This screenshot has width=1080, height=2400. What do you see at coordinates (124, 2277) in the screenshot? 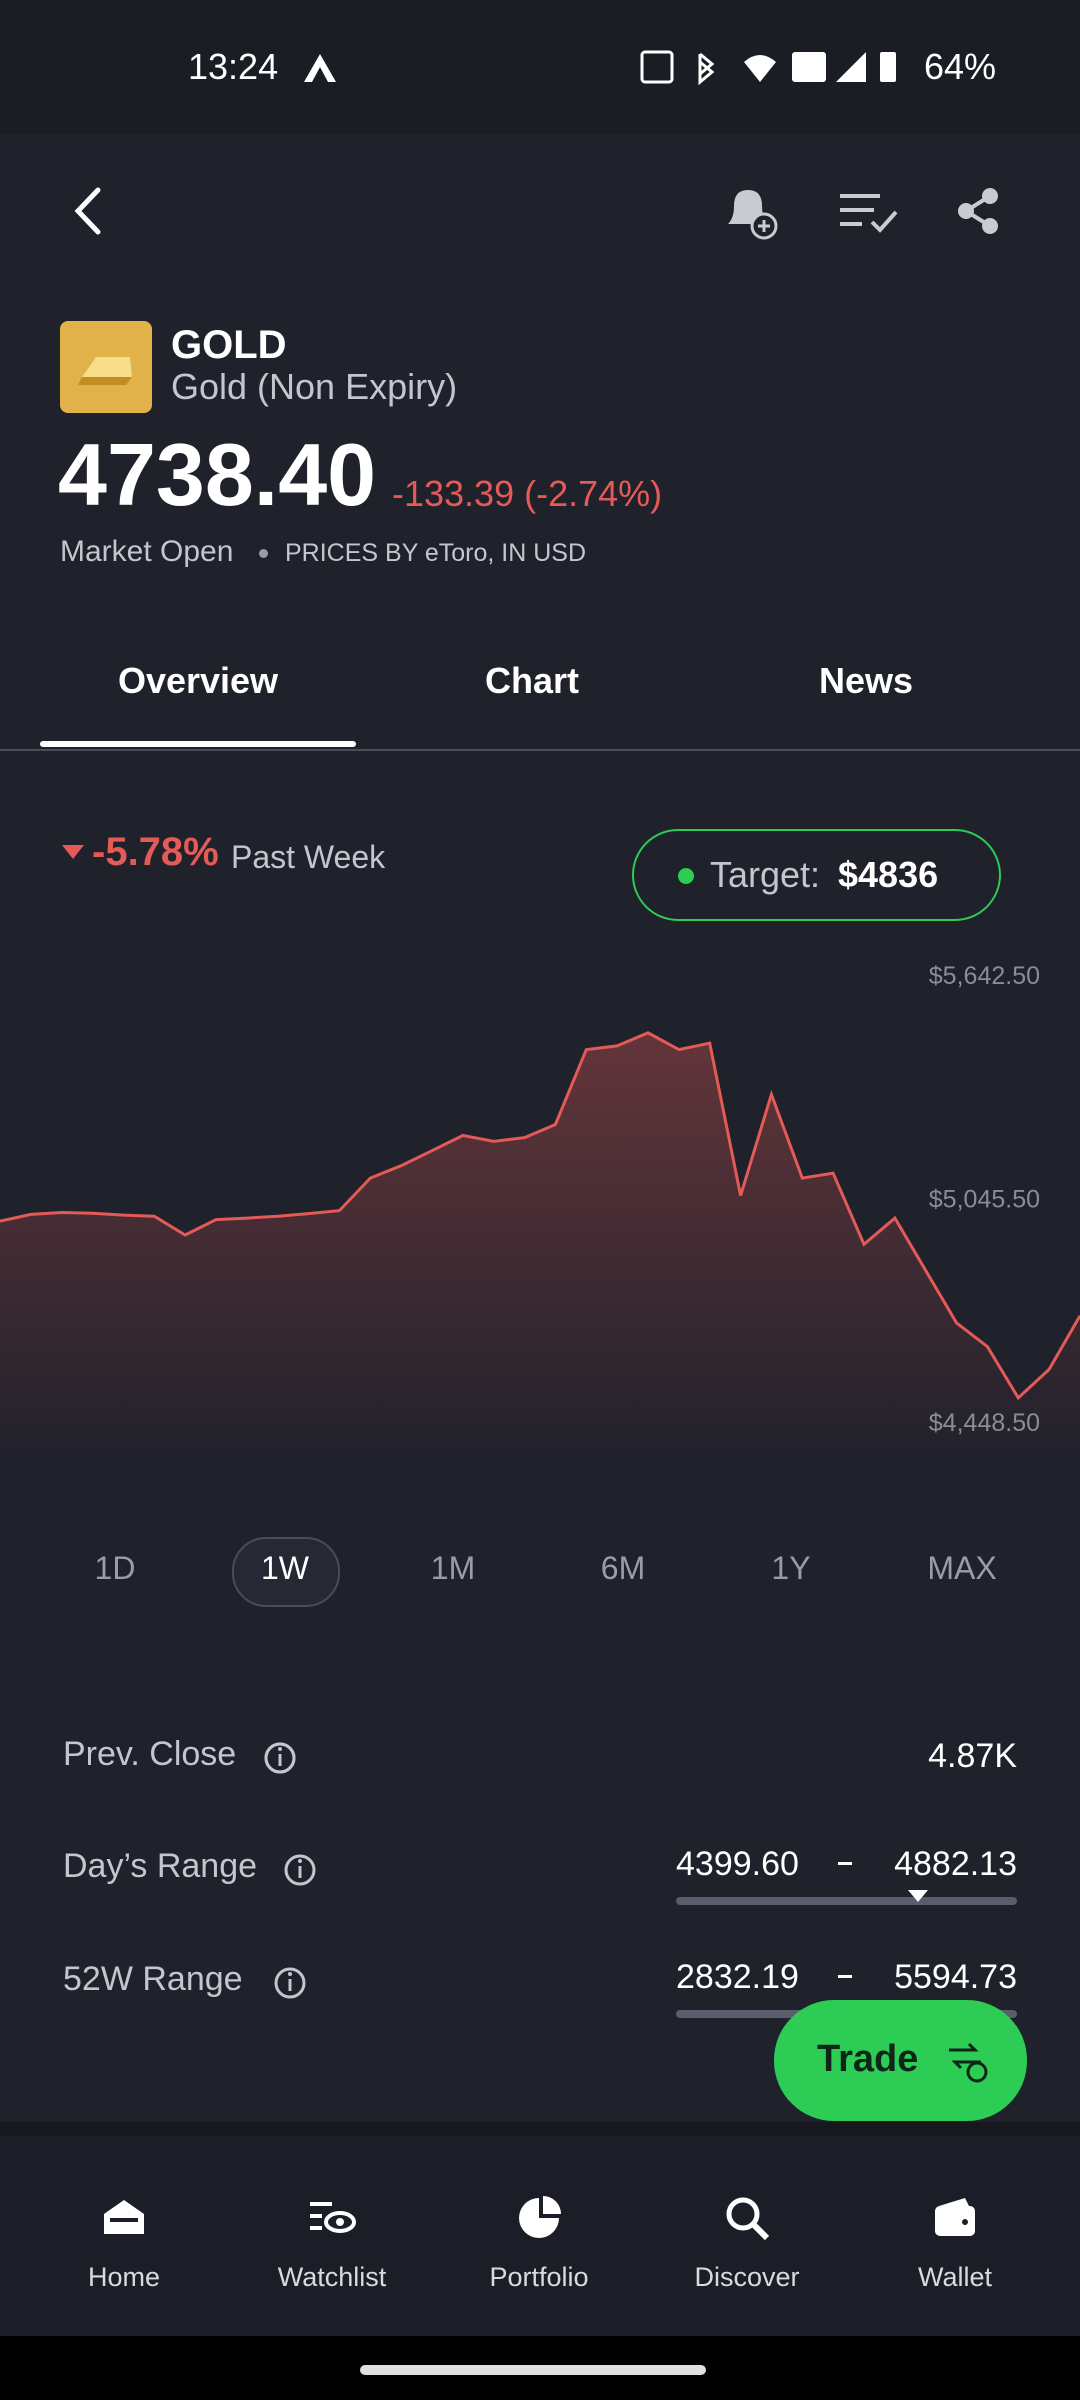
I see `nav-item: Home` at bounding box center [124, 2277].